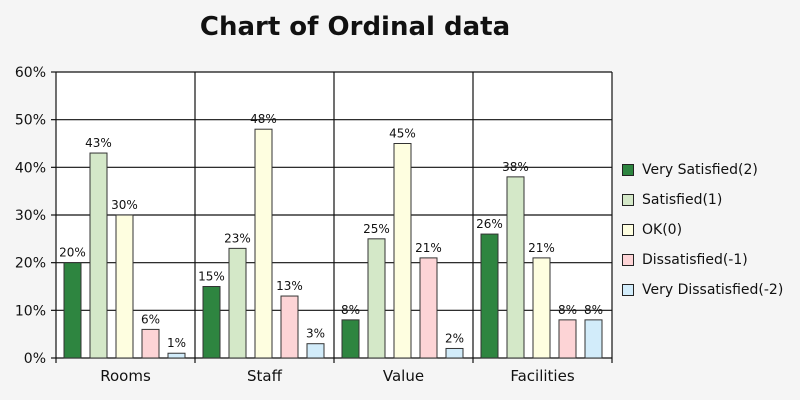  Describe the element at coordinates (567, 339) in the screenshot. I see `bar-dissatisfied-1--facilities` at that location.